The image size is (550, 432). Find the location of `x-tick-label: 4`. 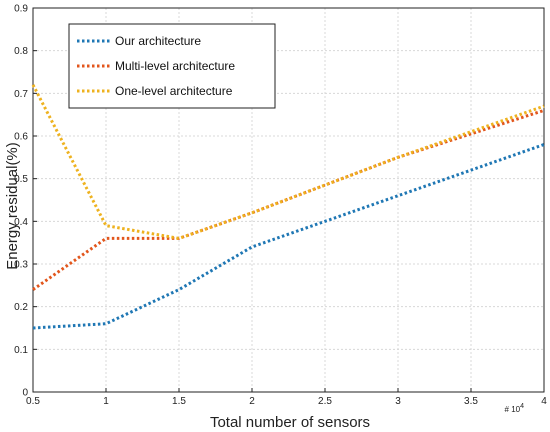

x-tick-label: 4 is located at coordinates (544, 401).